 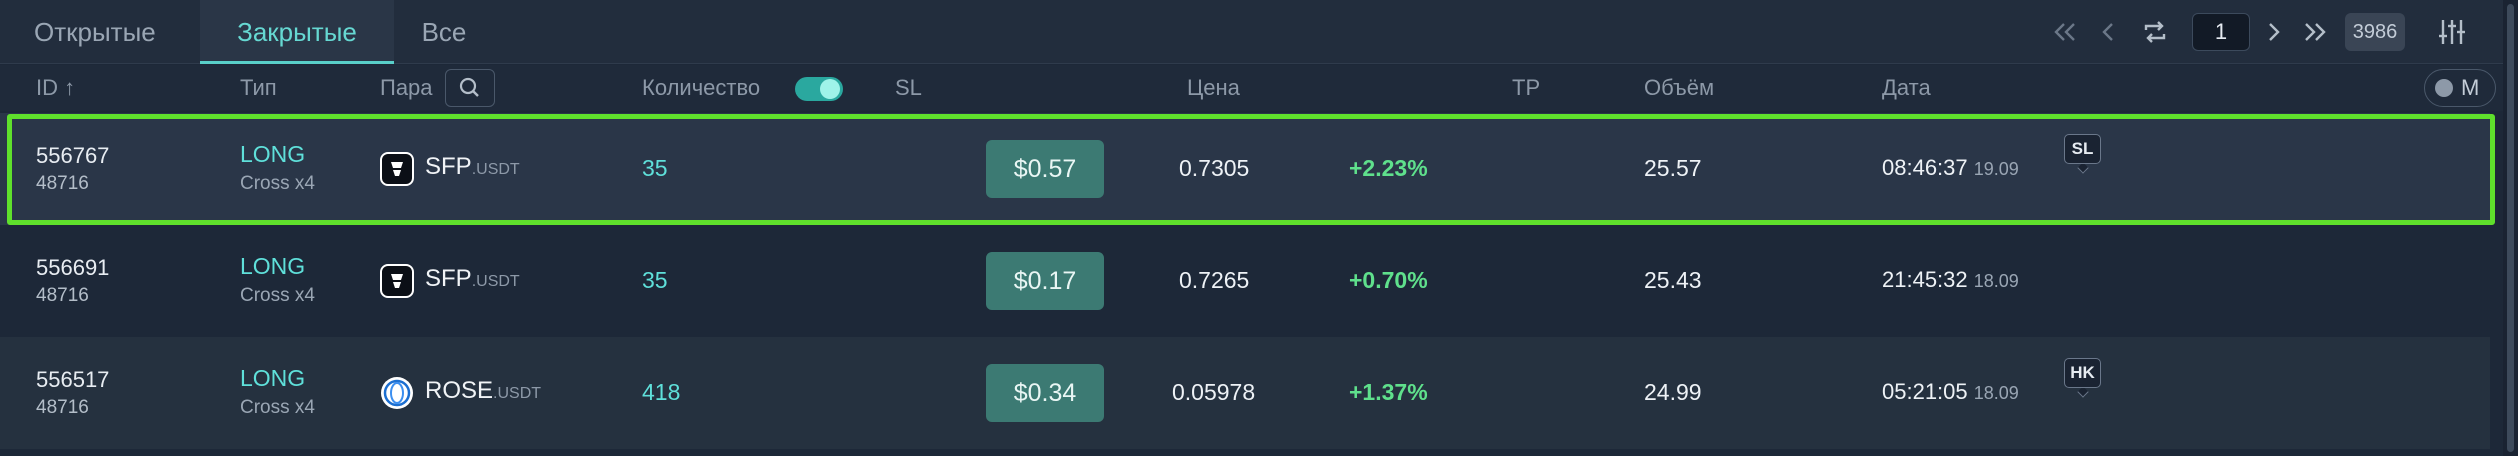 What do you see at coordinates (1388, 280) in the screenshot?
I see `pnl-percent: +0.70%` at bounding box center [1388, 280].